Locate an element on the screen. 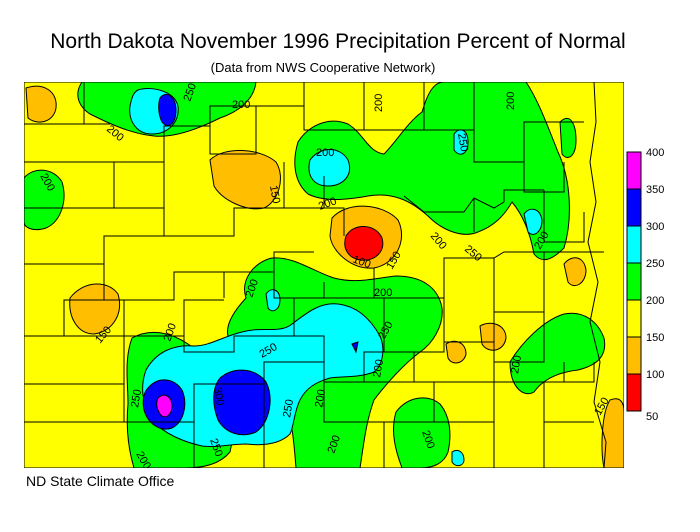  legend-swatch-yellow is located at coordinates (634, 318).